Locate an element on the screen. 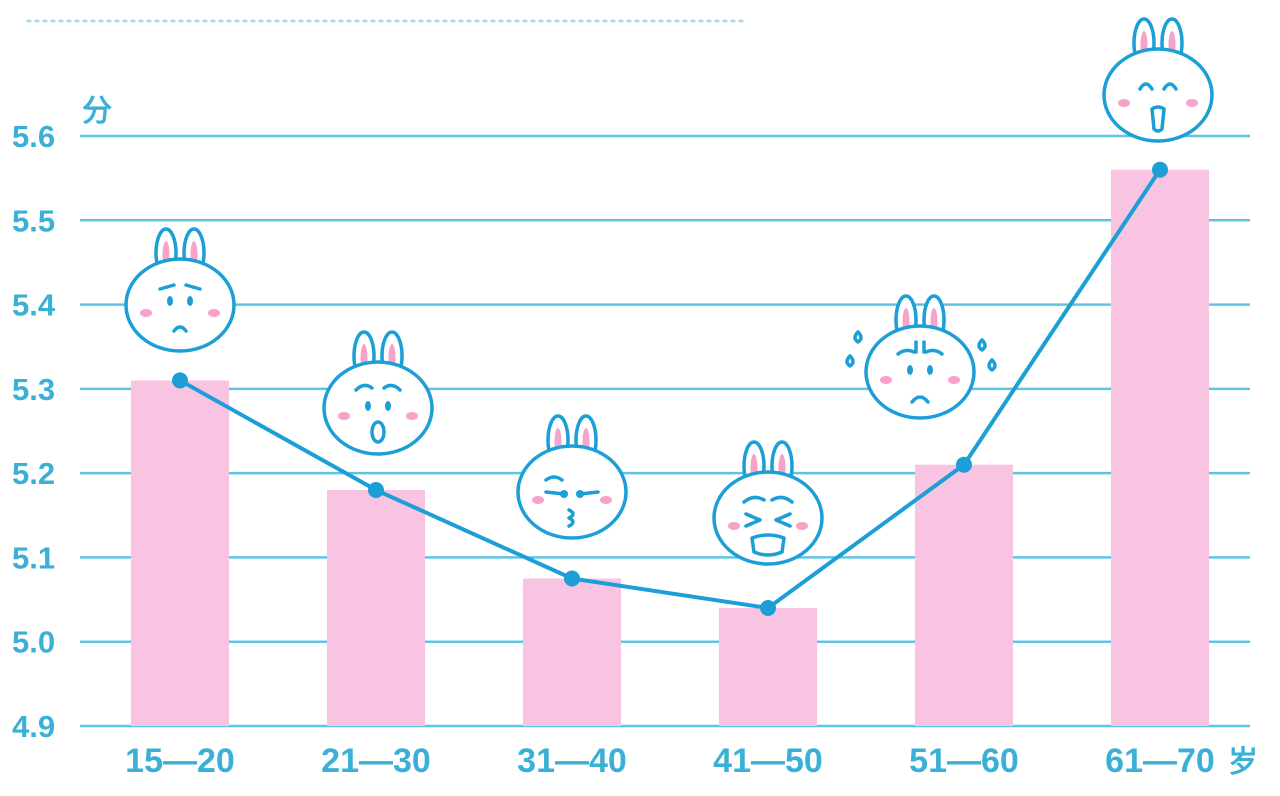  y-tick-label: 5.3 is located at coordinates (33, 389).